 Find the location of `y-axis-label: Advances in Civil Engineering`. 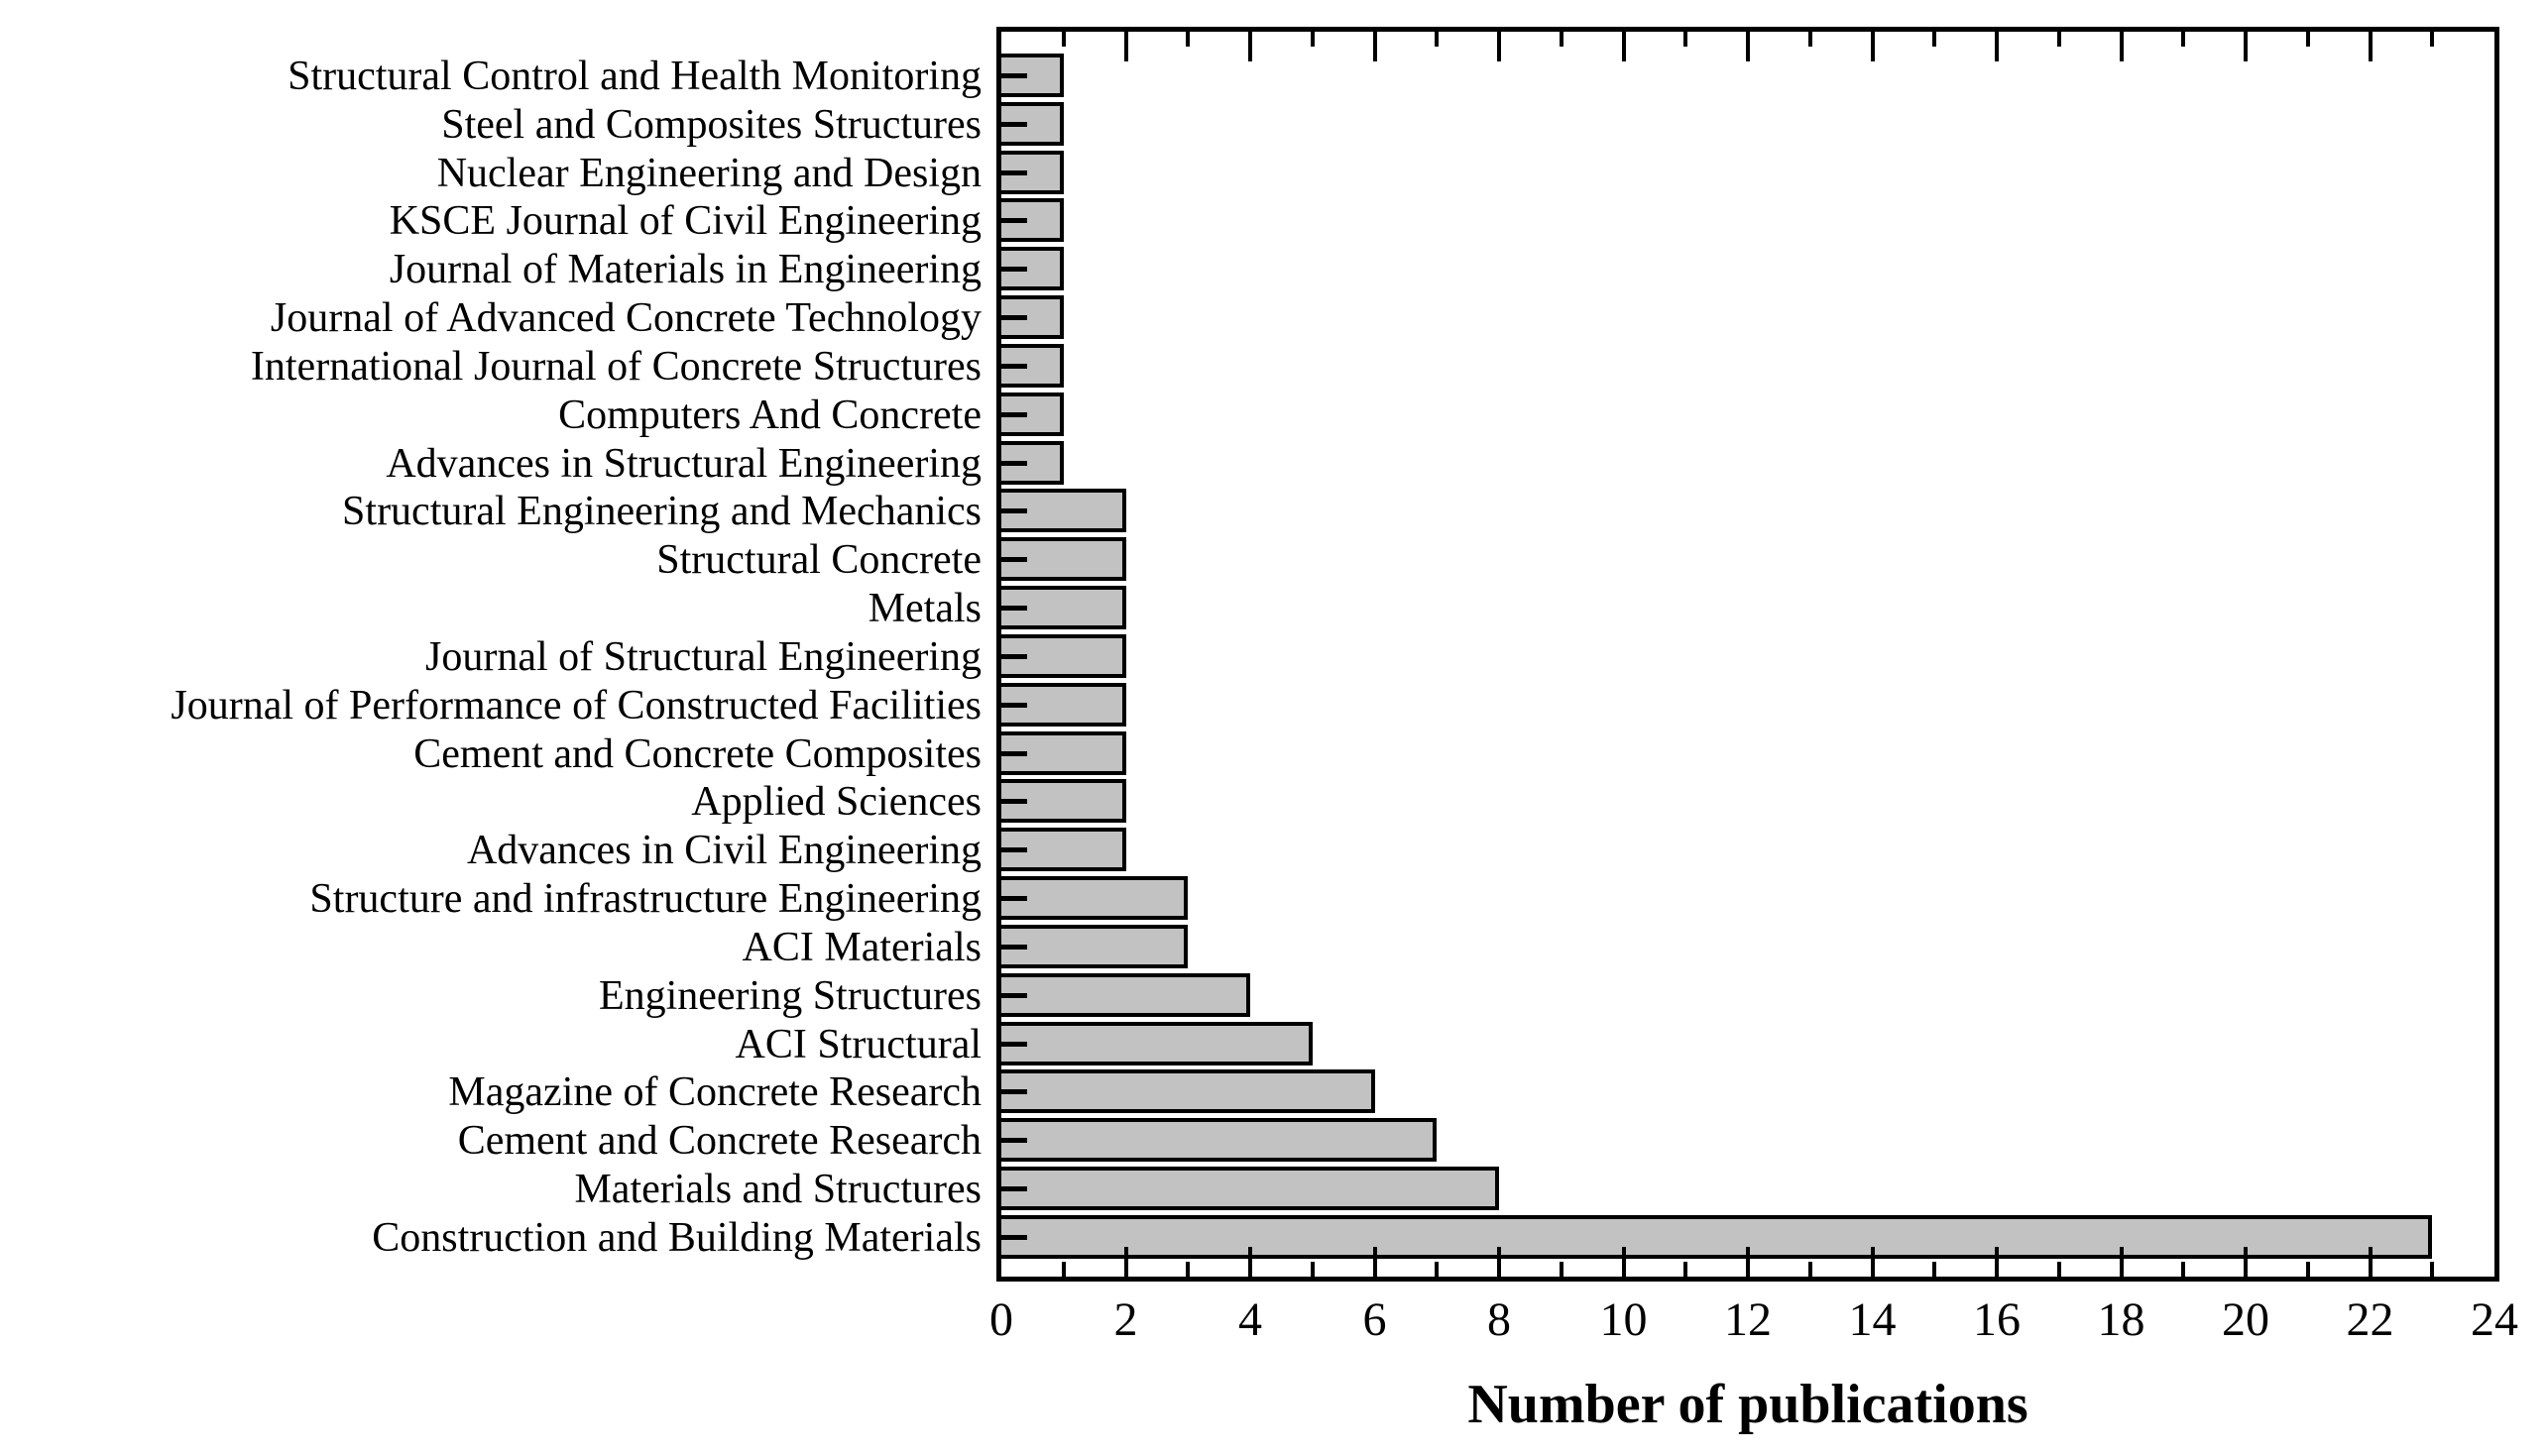

y-axis-label: Advances in Civil Engineering is located at coordinates (724, 851).